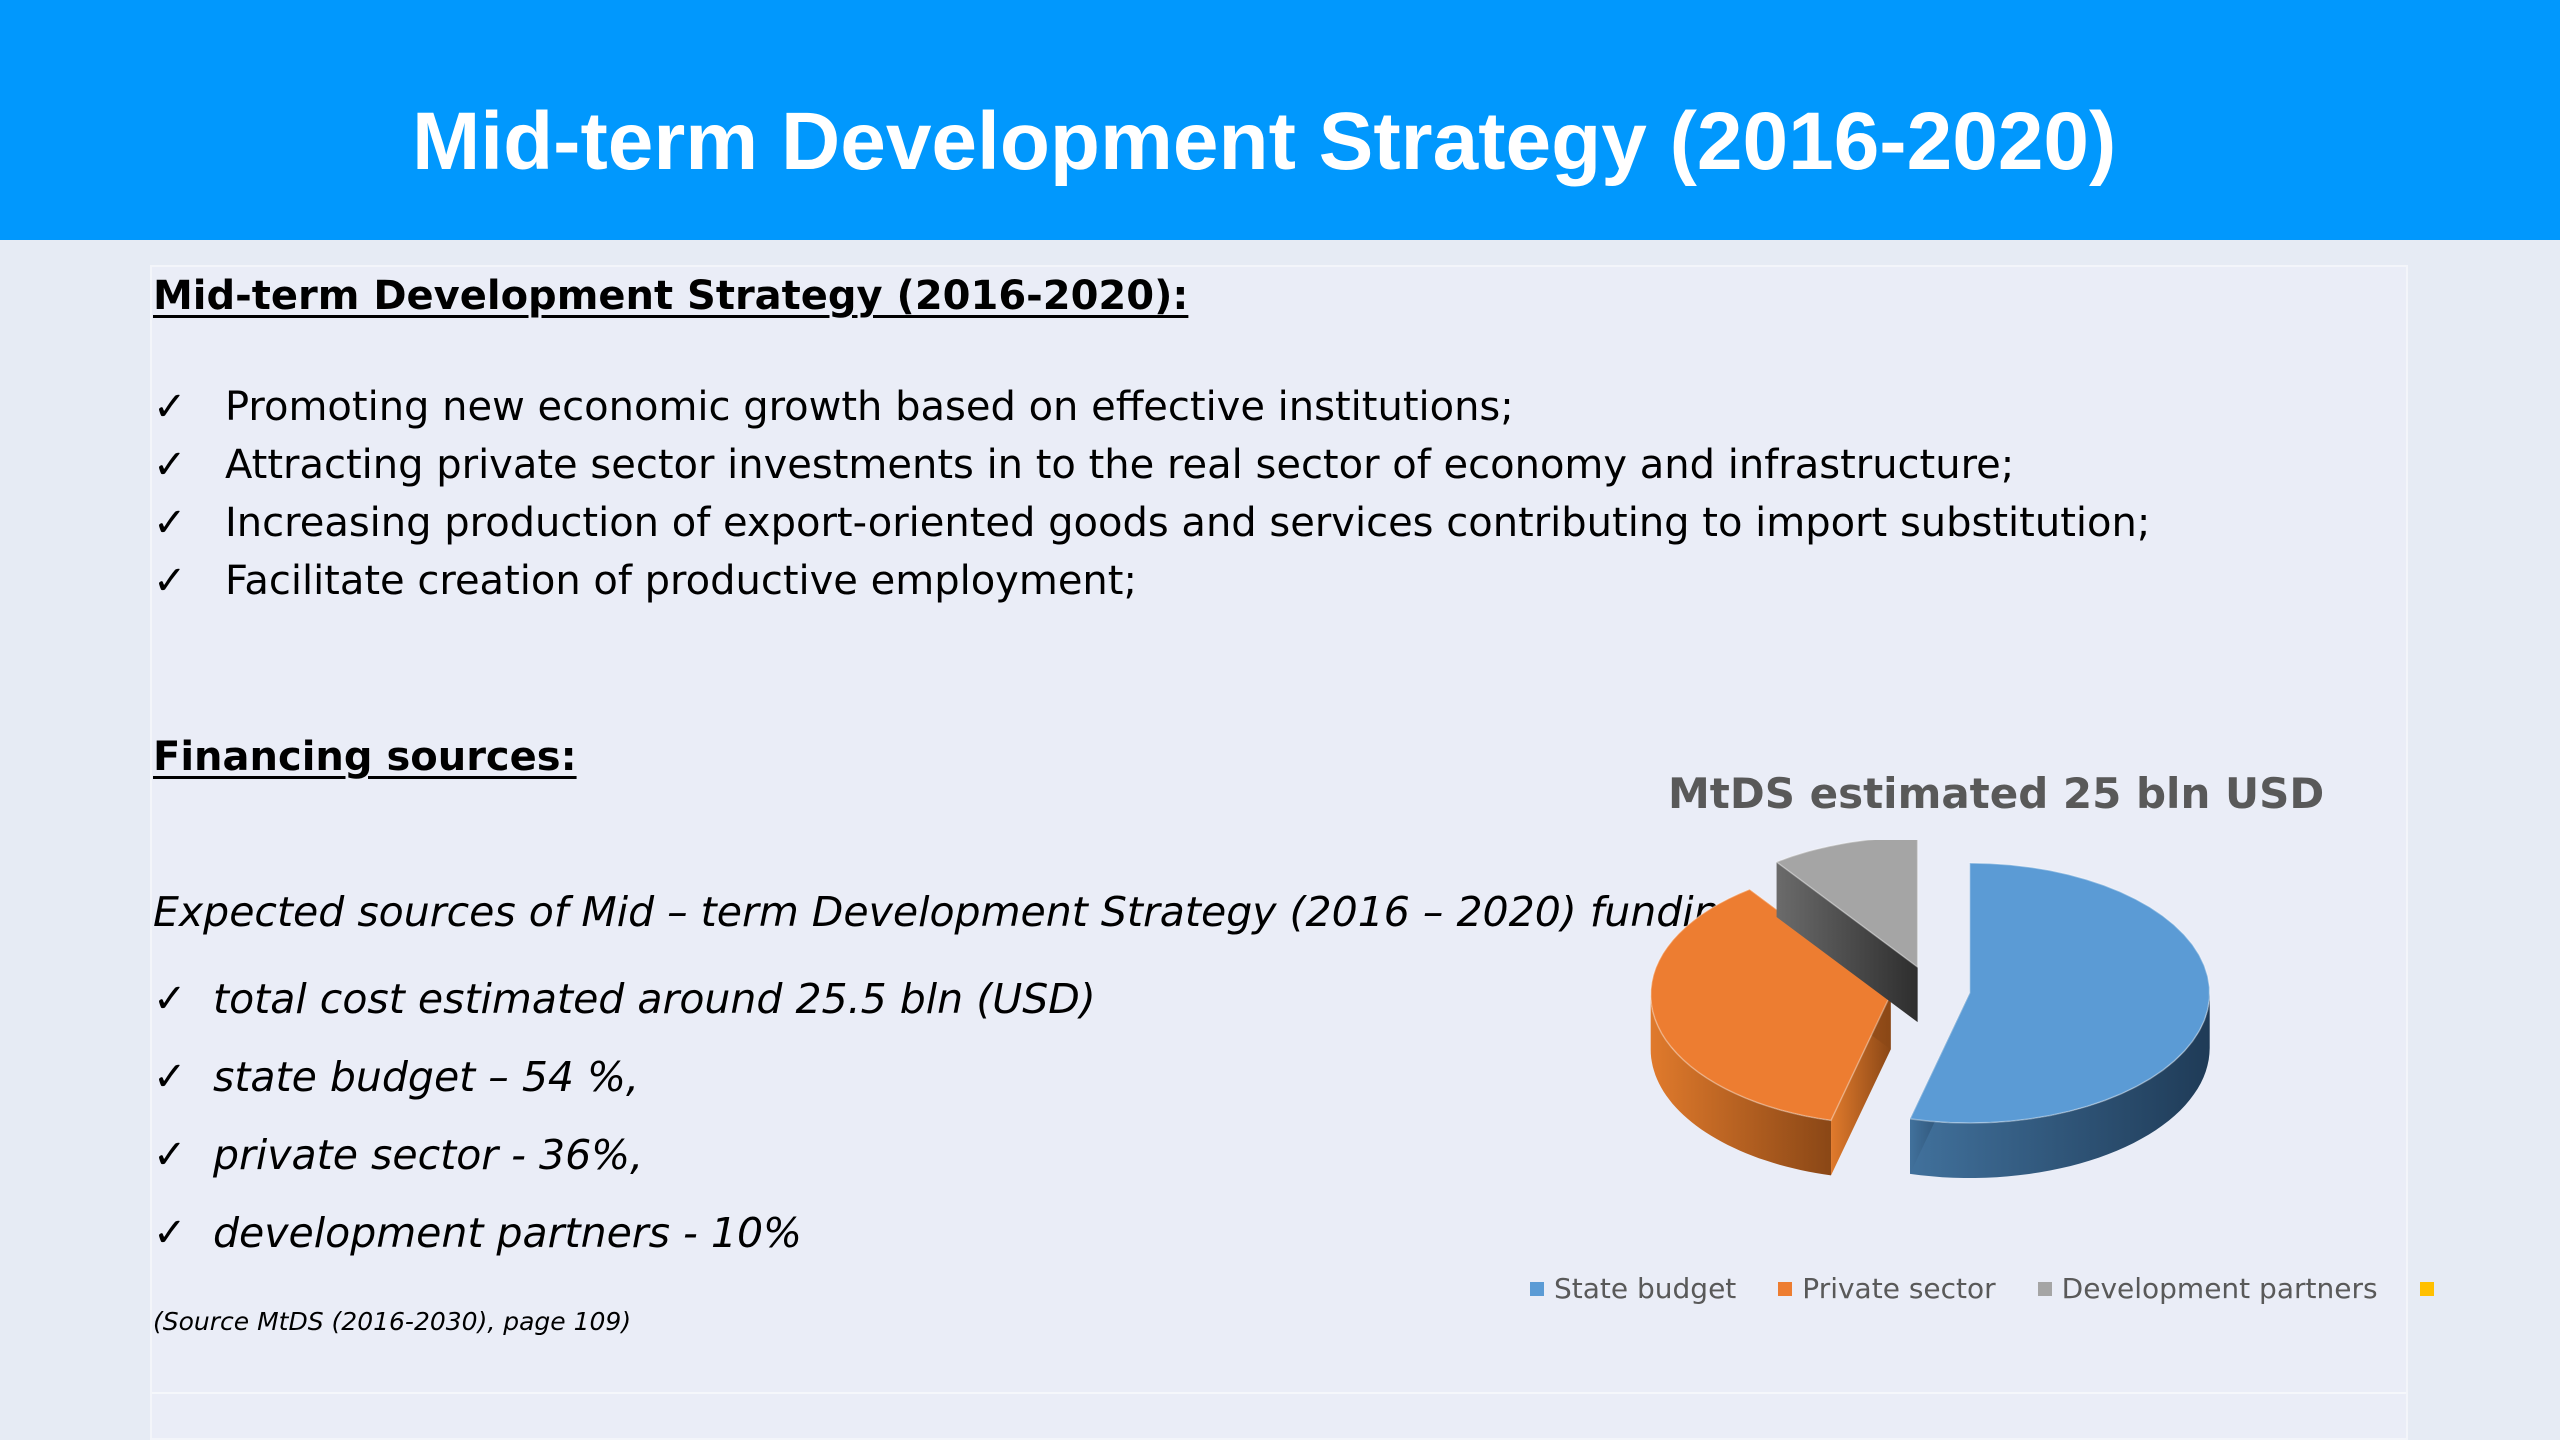 The image size is (2560, 1440). I want to click on legend-item-unlabeled, so click(2431, 1288).